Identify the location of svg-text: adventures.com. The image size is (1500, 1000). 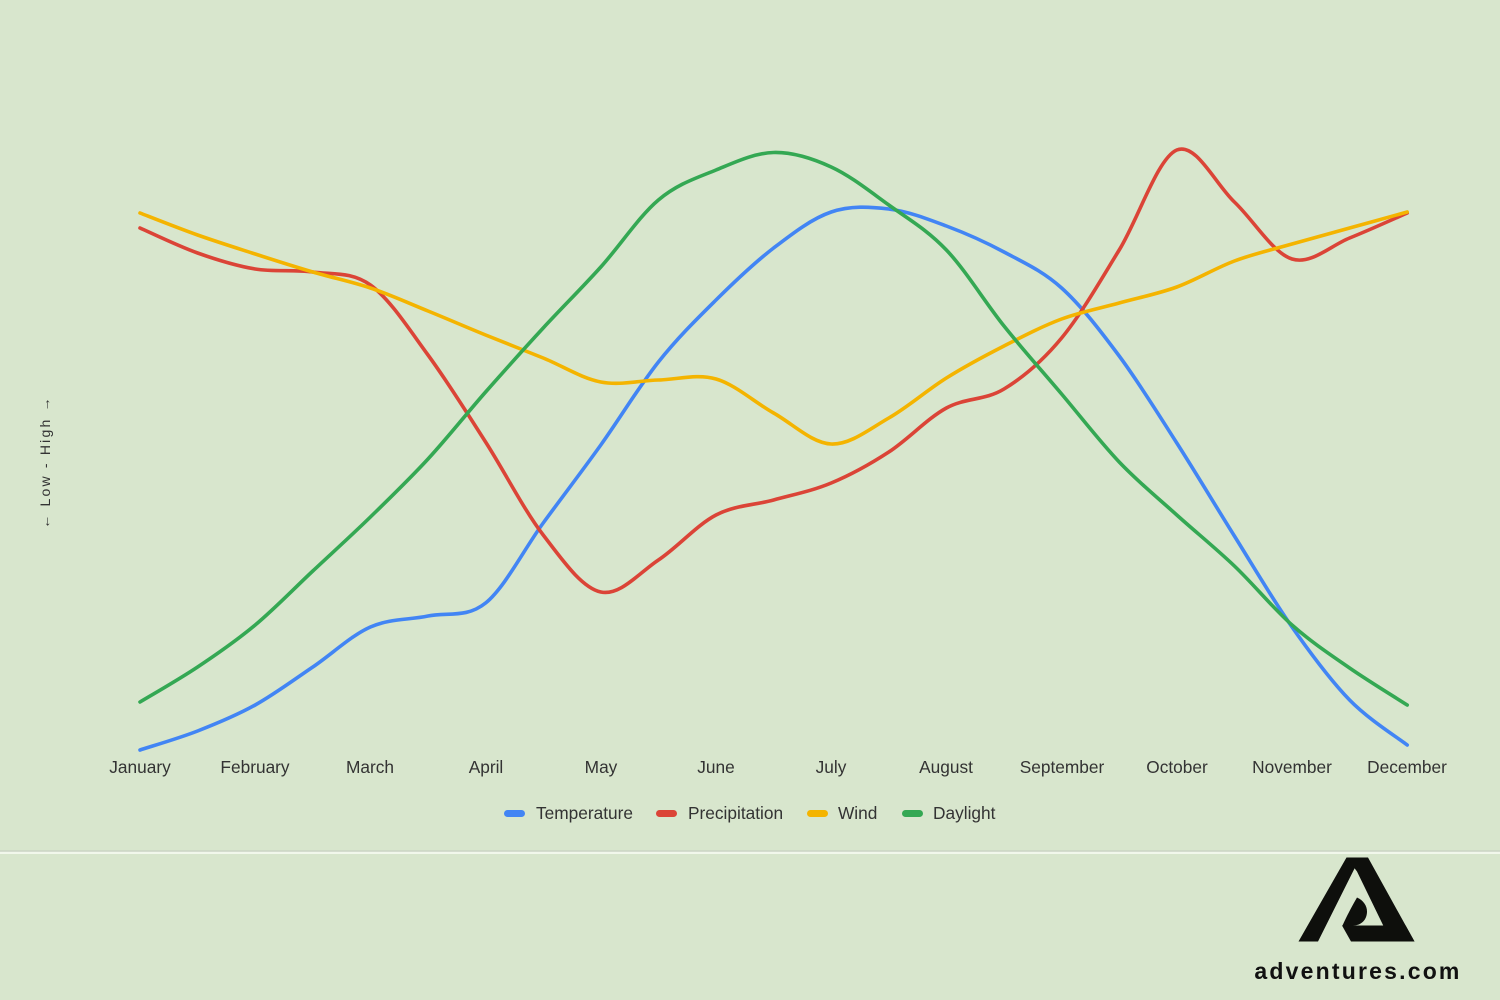
(1357, 971).